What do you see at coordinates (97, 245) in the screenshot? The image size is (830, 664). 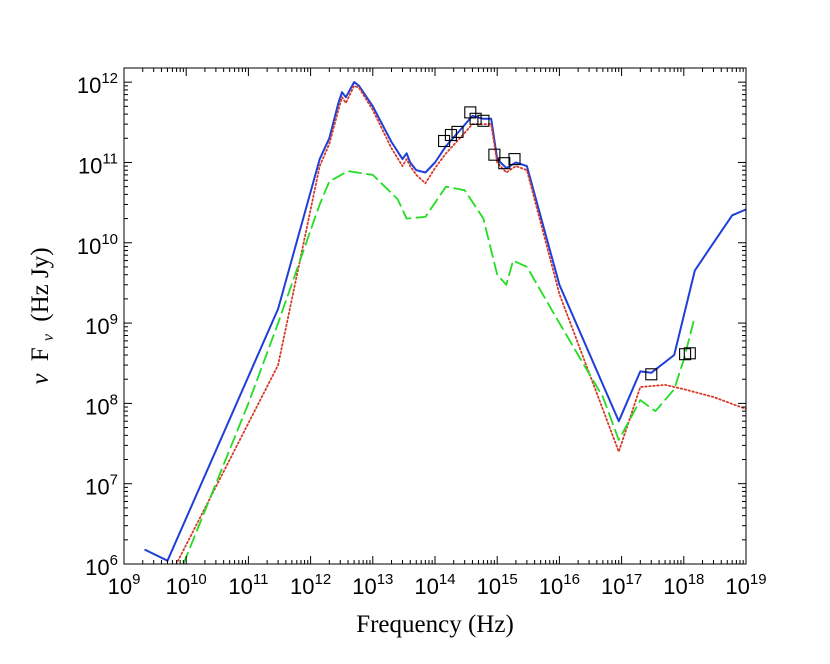 I see `y-tick-label: 10¹⁰` at bounding box center [97, 245].